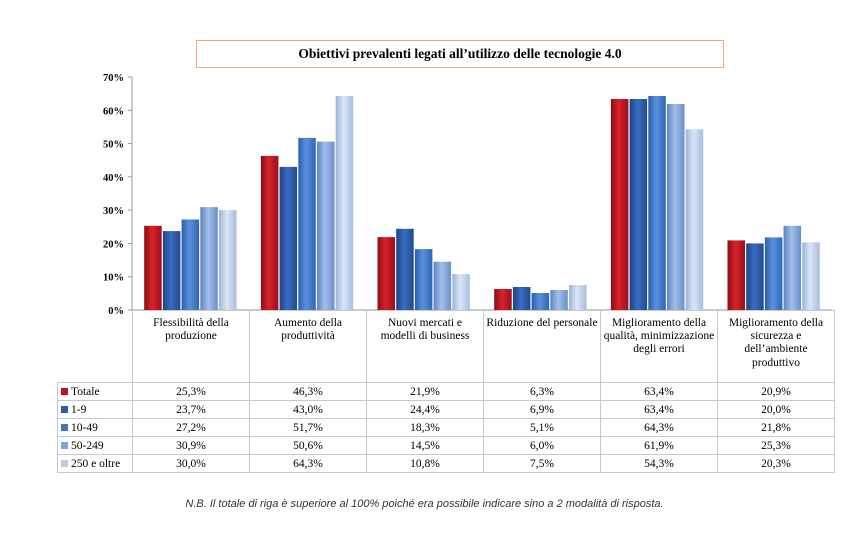 Image resolution: width=849 pixels, height=533 pixels. Describe the element at coordinates (191, 346) in the screenshot. I see `category-label: Flessibilità della produzione` at that location.